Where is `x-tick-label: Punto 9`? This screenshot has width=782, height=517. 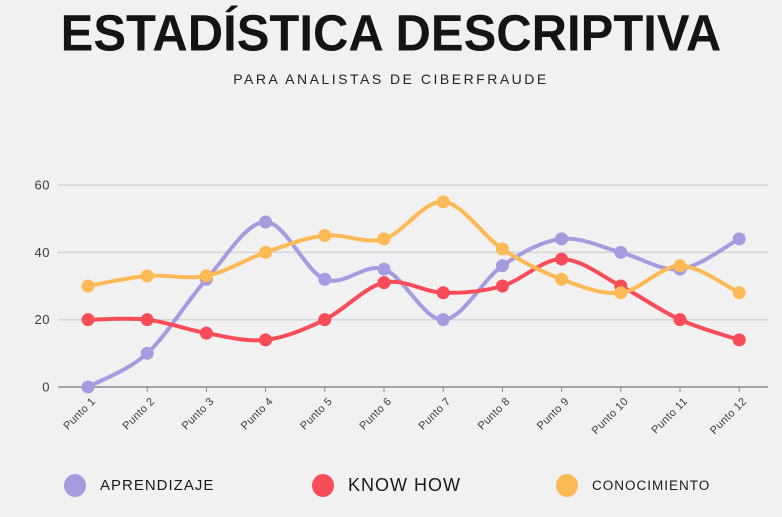
x-tick-label: Punto 9 is located at coordinates (553, 414).